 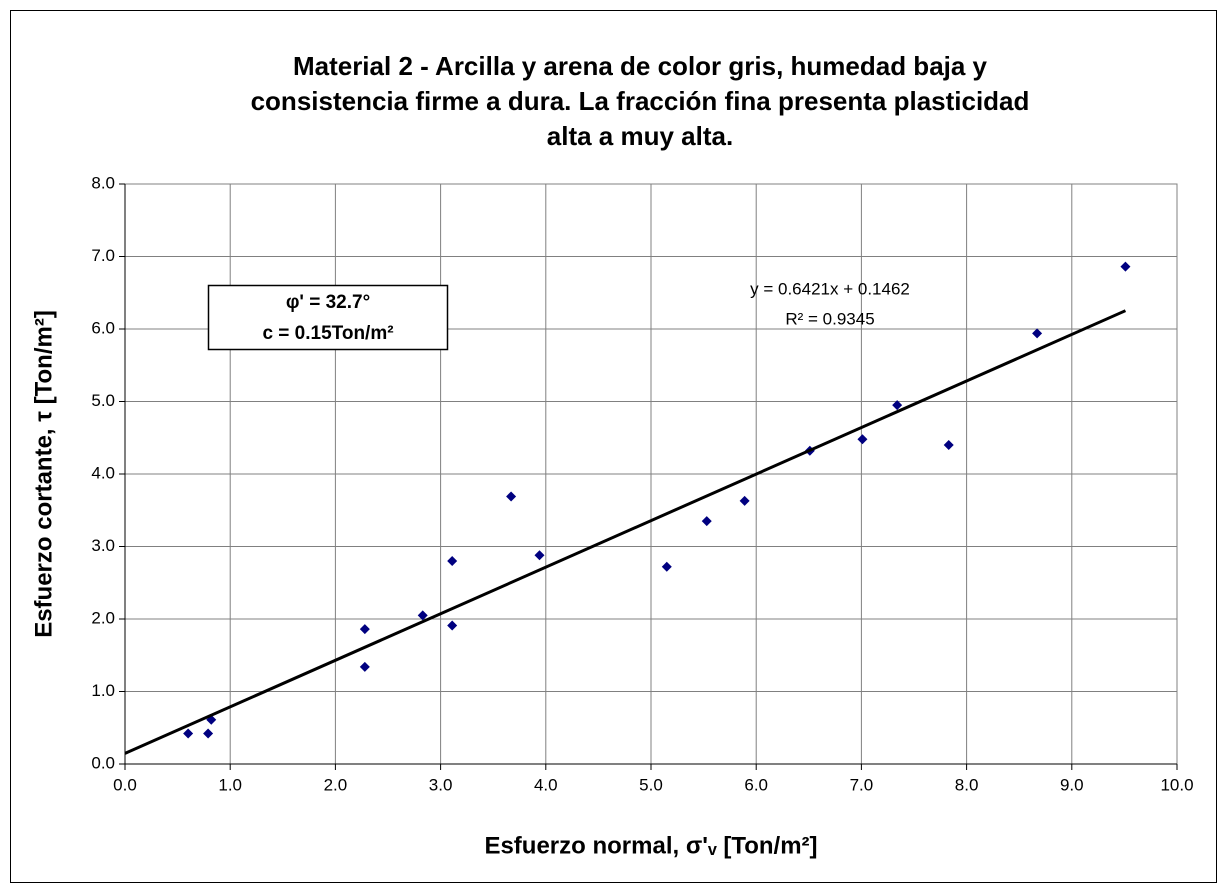 What do you see at coordinates (1072, 784) in the screenshot?
I see `x-tick-label: 9.0` at bounding box center [1072, 784].